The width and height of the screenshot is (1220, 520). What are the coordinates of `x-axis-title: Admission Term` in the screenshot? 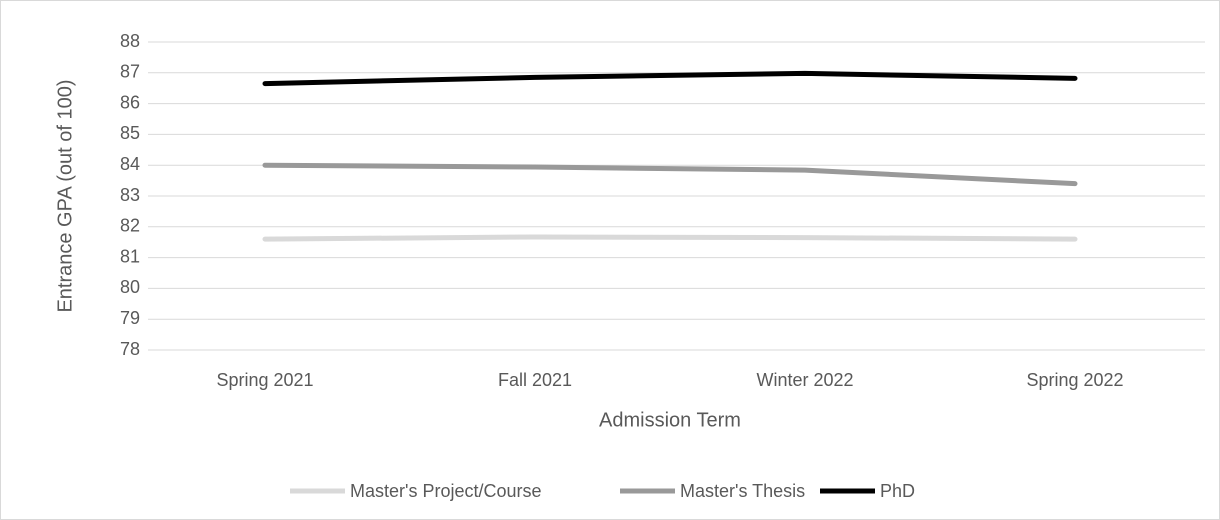 It's located at (670, 420).